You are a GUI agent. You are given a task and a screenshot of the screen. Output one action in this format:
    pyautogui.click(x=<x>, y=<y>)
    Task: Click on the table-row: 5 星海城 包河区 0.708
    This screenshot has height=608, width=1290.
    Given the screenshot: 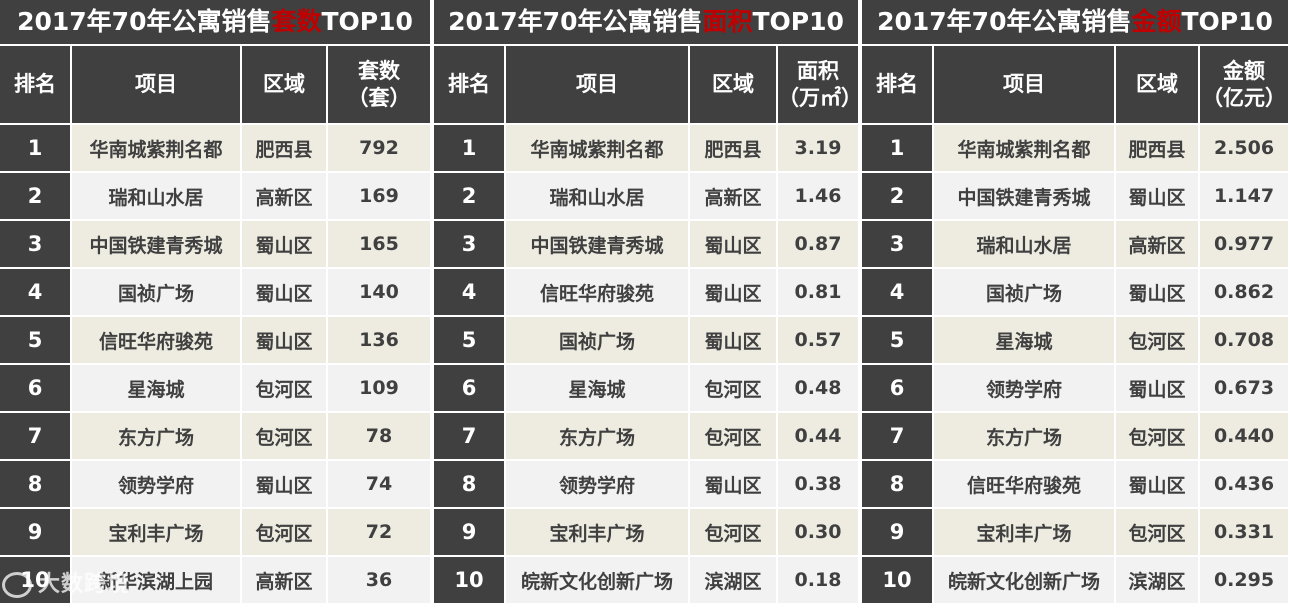 What is the action you would take?
    pyautogui.click(x=1076, y=341)
    